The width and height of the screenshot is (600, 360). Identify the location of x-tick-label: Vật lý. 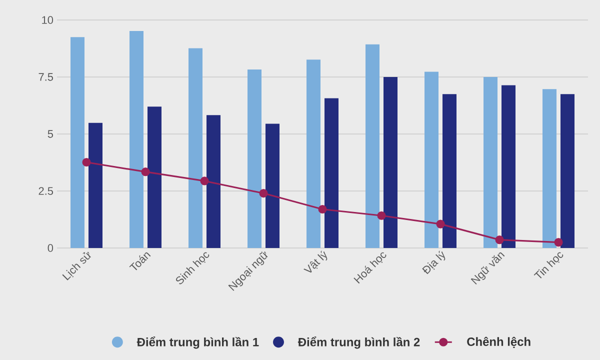
(316, 261).